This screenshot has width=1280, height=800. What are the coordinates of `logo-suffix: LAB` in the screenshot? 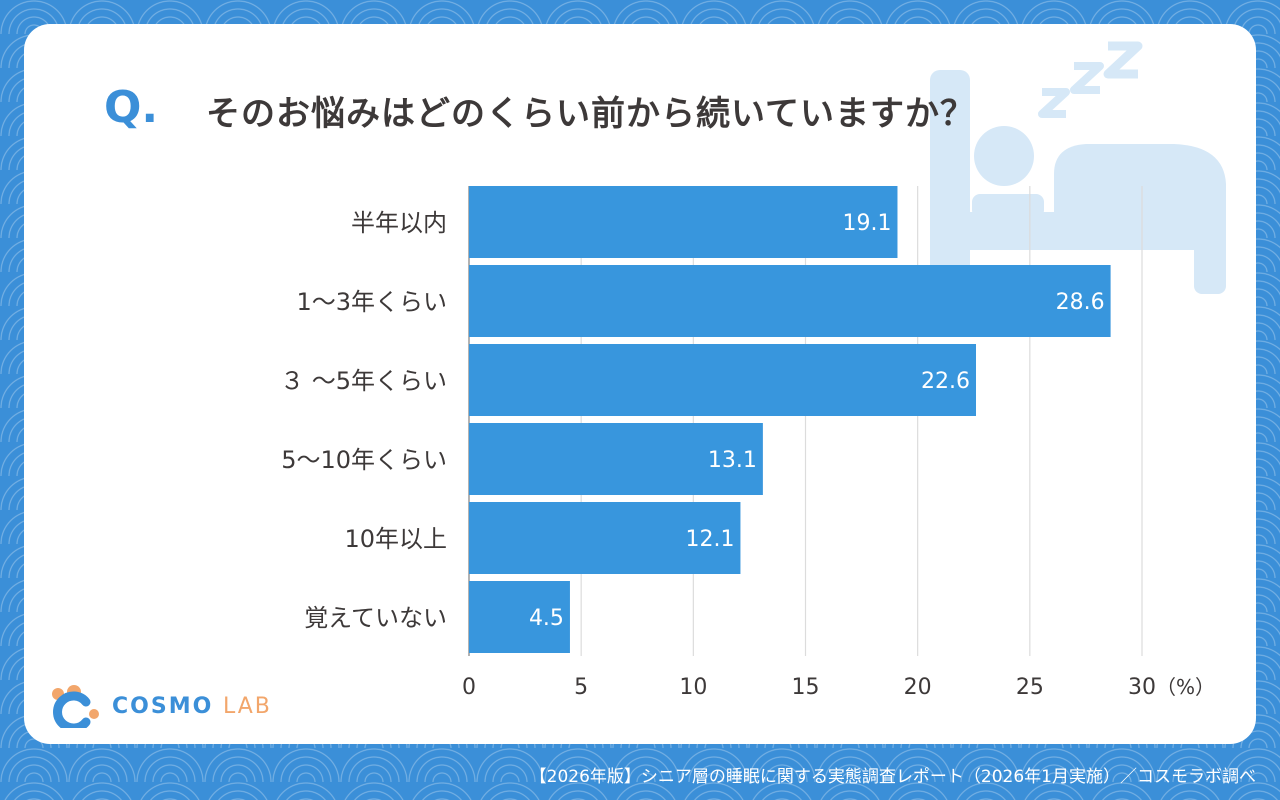 It's located at (247, 706).